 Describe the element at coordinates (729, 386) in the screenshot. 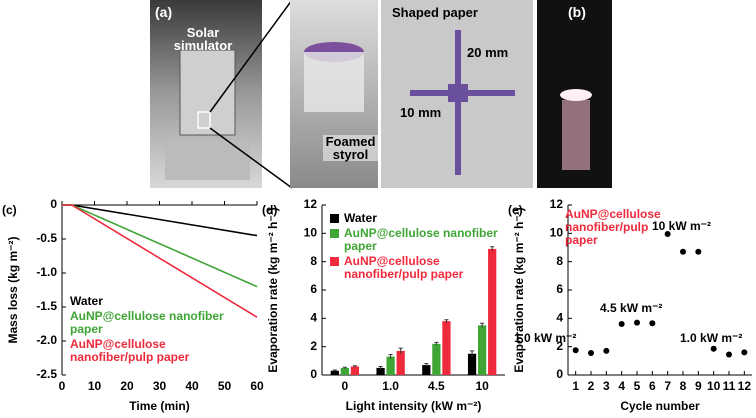

I see `x-tick-label: 11` at that location.